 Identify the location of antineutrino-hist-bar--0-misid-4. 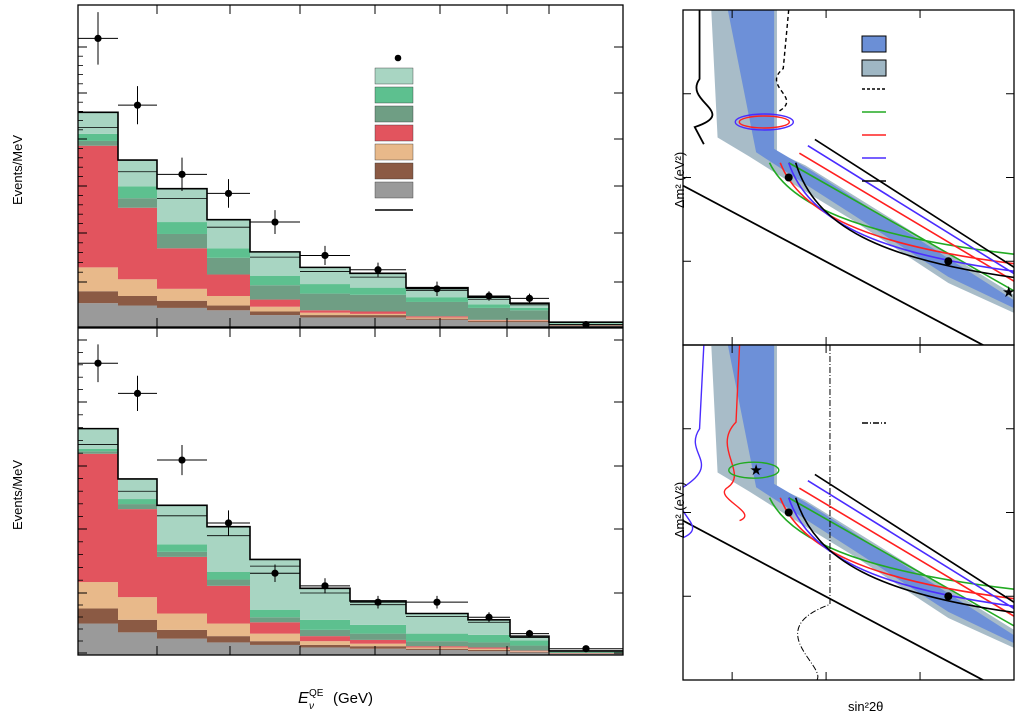
(275, 303).